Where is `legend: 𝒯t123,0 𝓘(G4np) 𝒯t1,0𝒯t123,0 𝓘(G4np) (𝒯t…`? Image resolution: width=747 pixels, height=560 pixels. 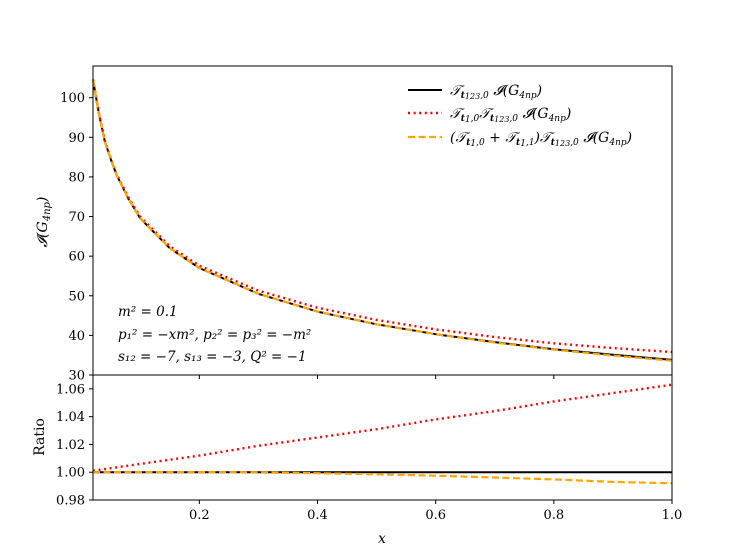
legend: 𝒯t123,0 𝓘(G4np) 𝒯t1,0𝒯t123,0 𝓘(G4np) (𝒯t… is located at coordinates (520, 116).